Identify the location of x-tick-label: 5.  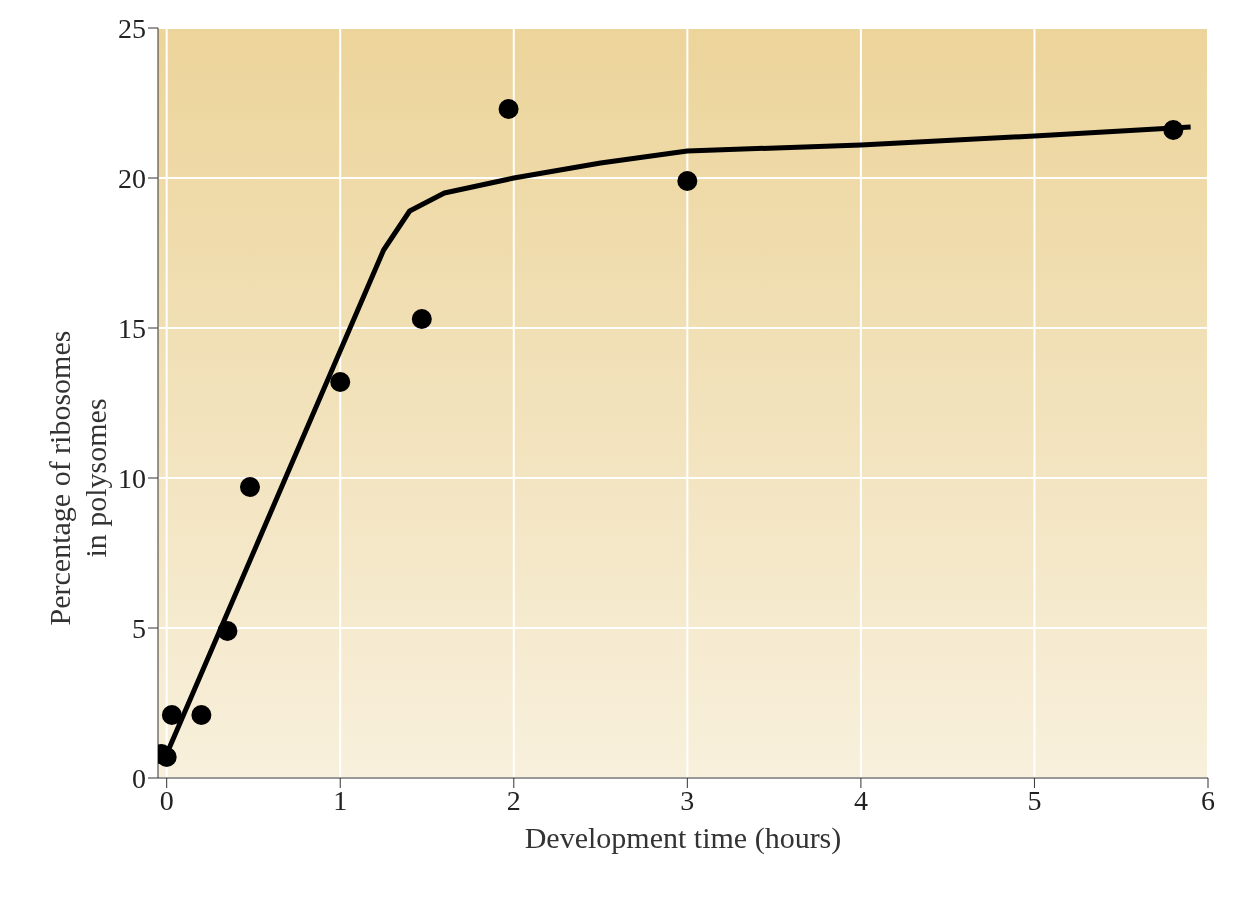
(1034, 800).